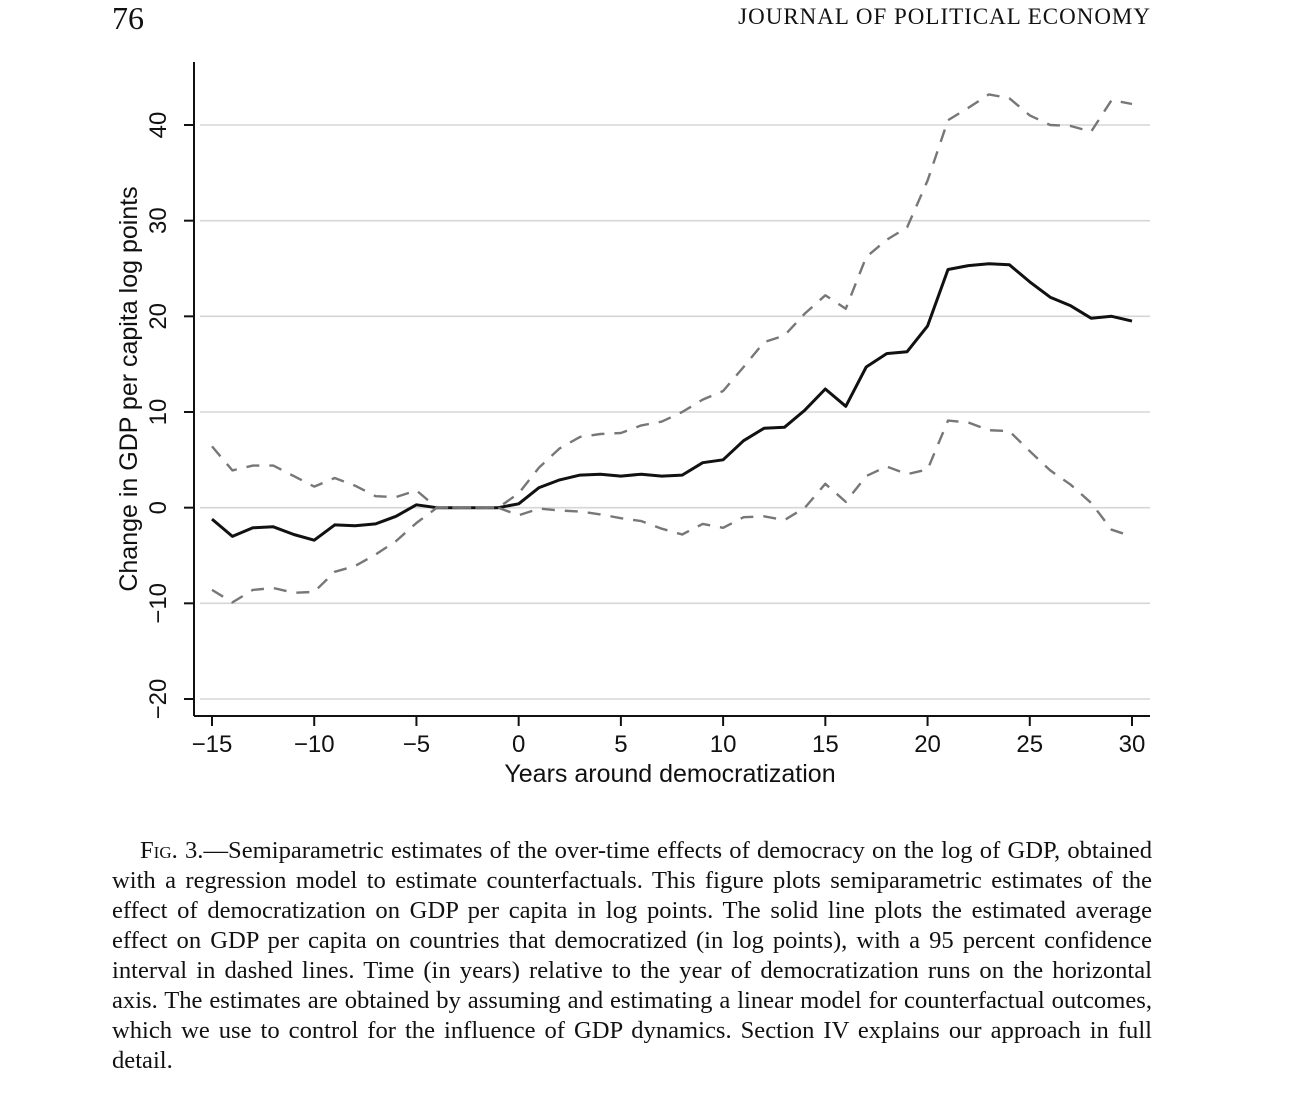 The height and width of the screenshot is (1100, 1298). What do you see at coordinates (416, 744) in the screenshot?
I see `x-tick-label: −5` at bounding box center [416, 744].